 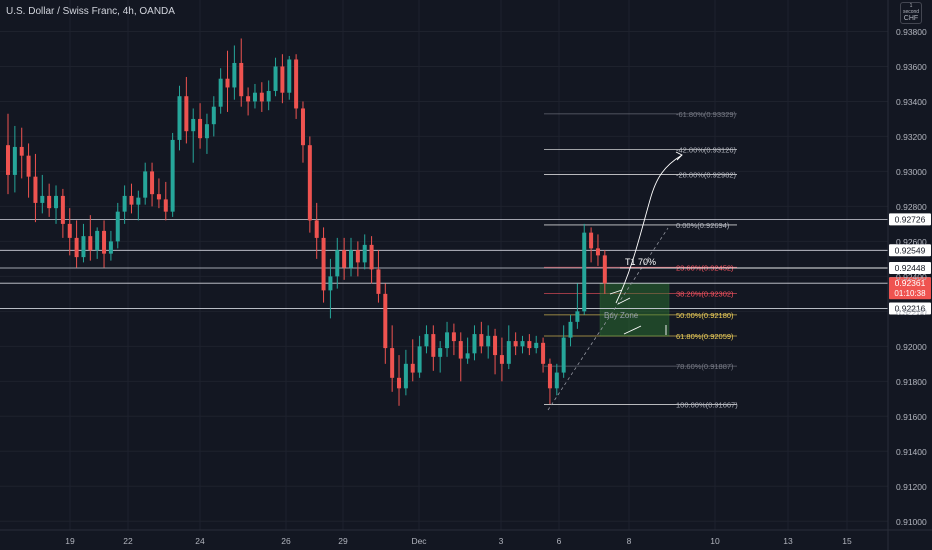 I want to click on price-level-badge-text: 0.92448, so click(x=910, y=268).